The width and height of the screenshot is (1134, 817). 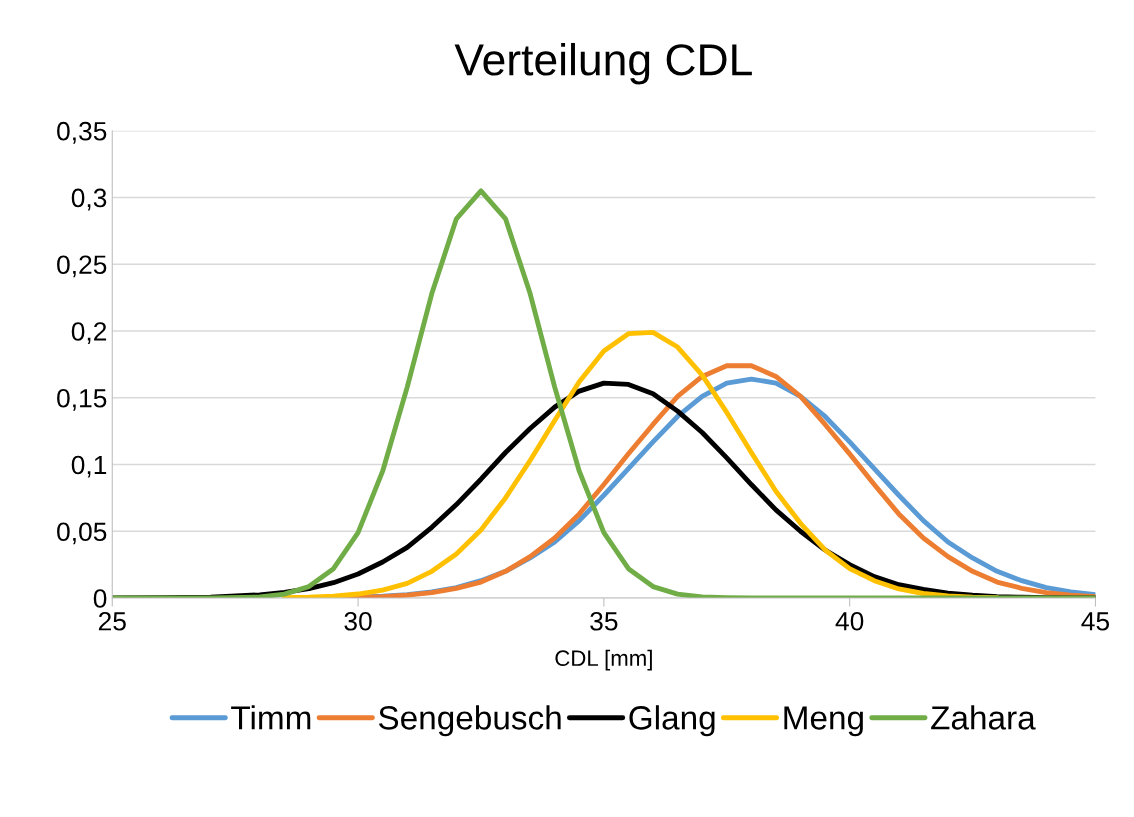 What do you see at coordinates (1095, 621) in the screenshot?
I see `x-tick-label: 45` at bounding box center [1095, 621].